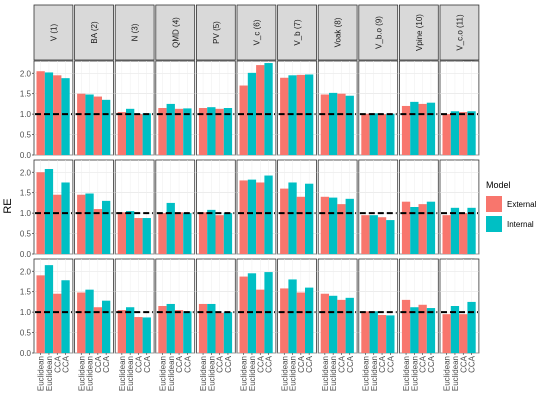 The width and height of the screenshot is (550, 402). I want to click on column-strip: BA (2), so click(94, 32).